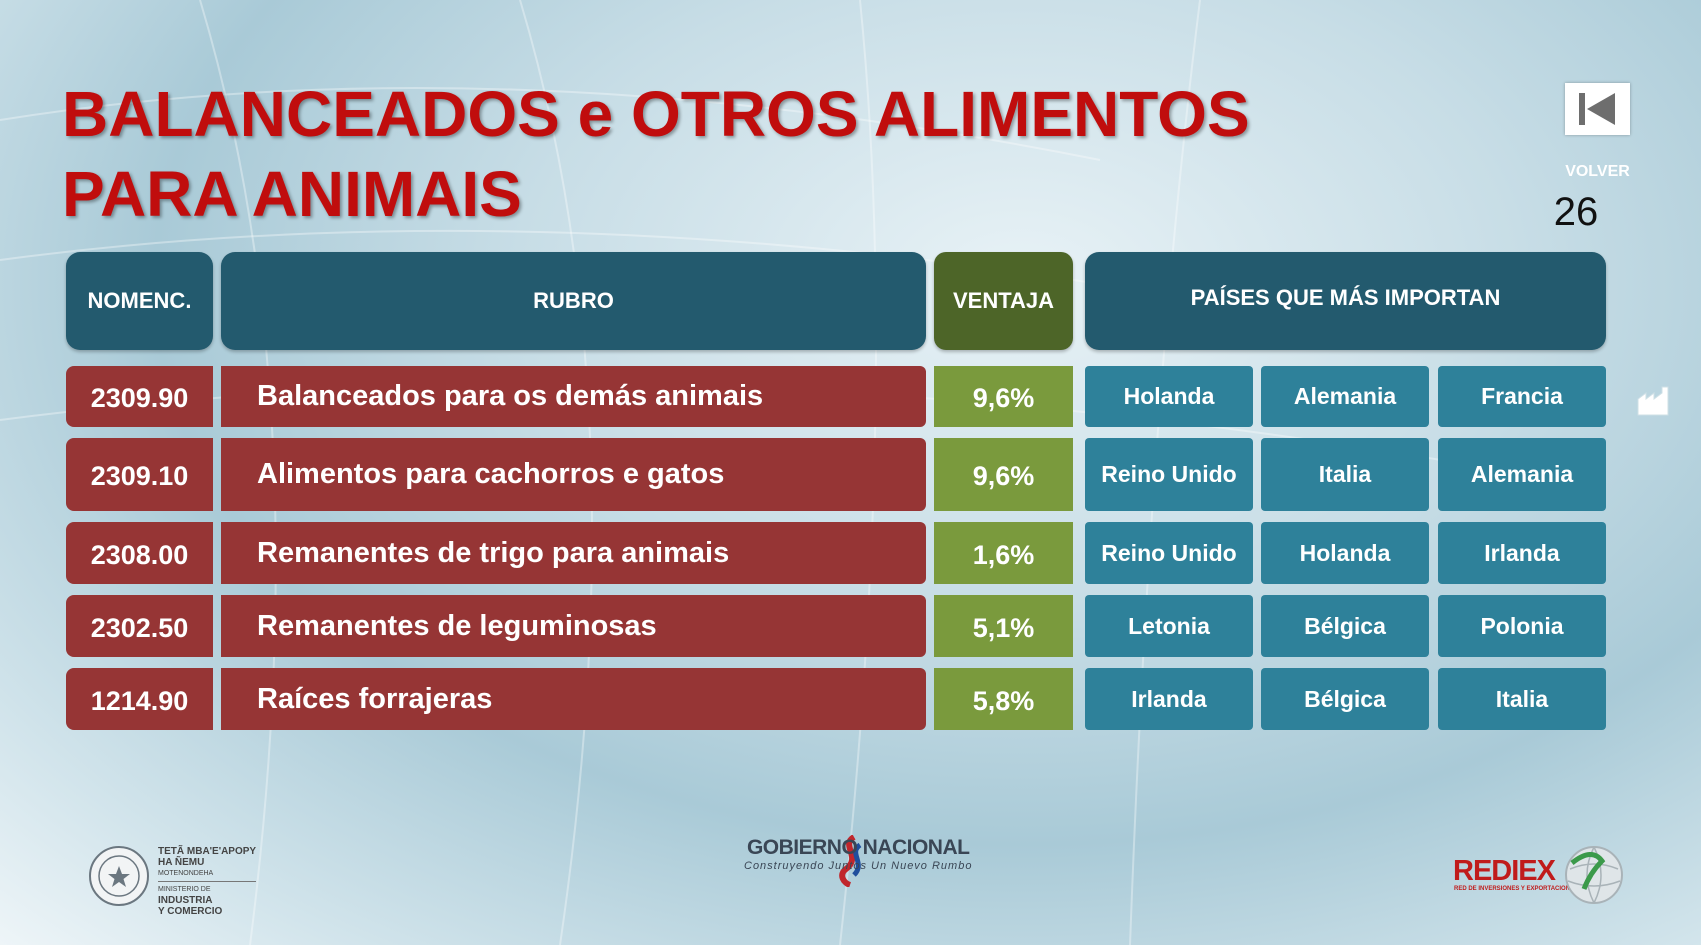 Image resolution: width=1701 pixels, height=945 pixels. What do you see at coordinates (573, 699) in the screenshot?
I see `row-5-rubro: Raíces forrajeras` at bounding box center [573, 699].